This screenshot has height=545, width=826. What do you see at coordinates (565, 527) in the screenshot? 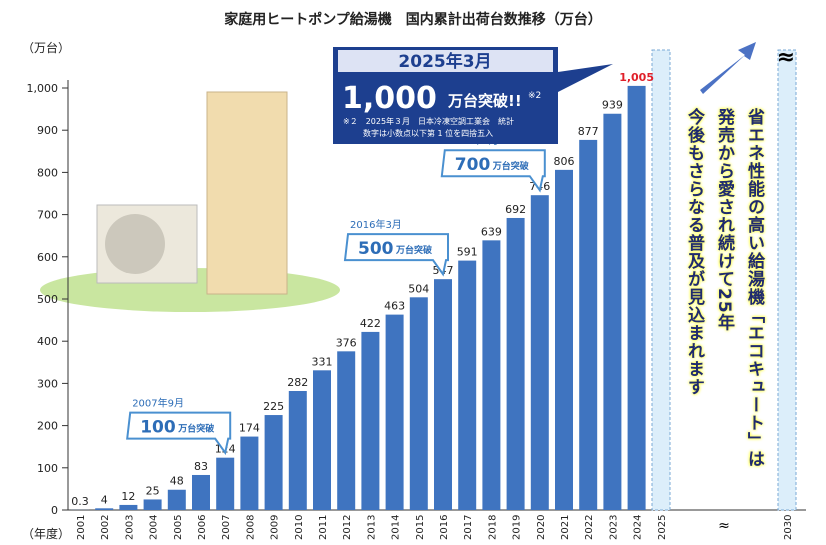
I see `x-tick-label: 2021` at bounding box center [565, 527].